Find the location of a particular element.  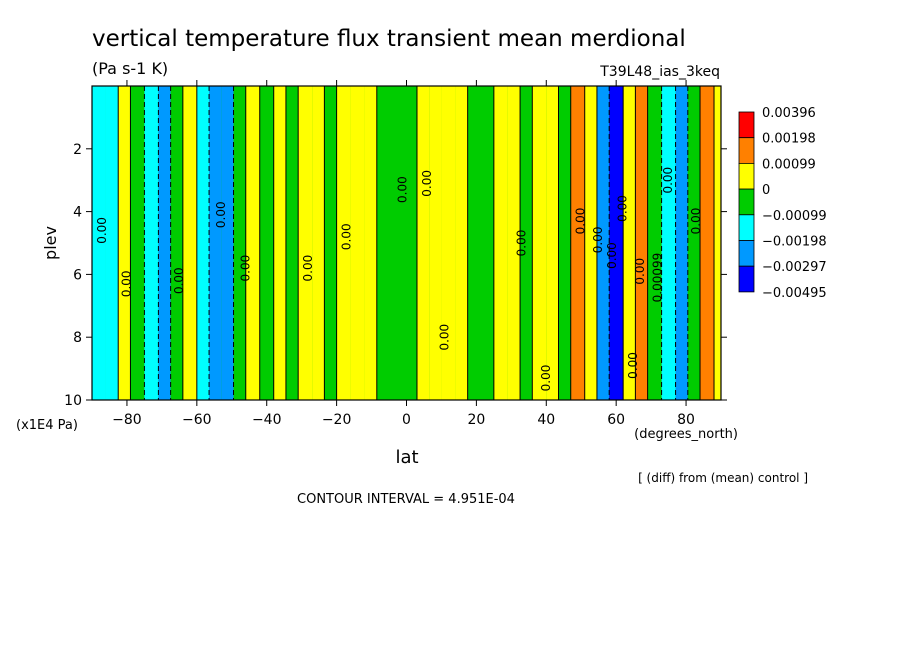

colorbar-label: 0.00396 is located at coordinates (789, 113).